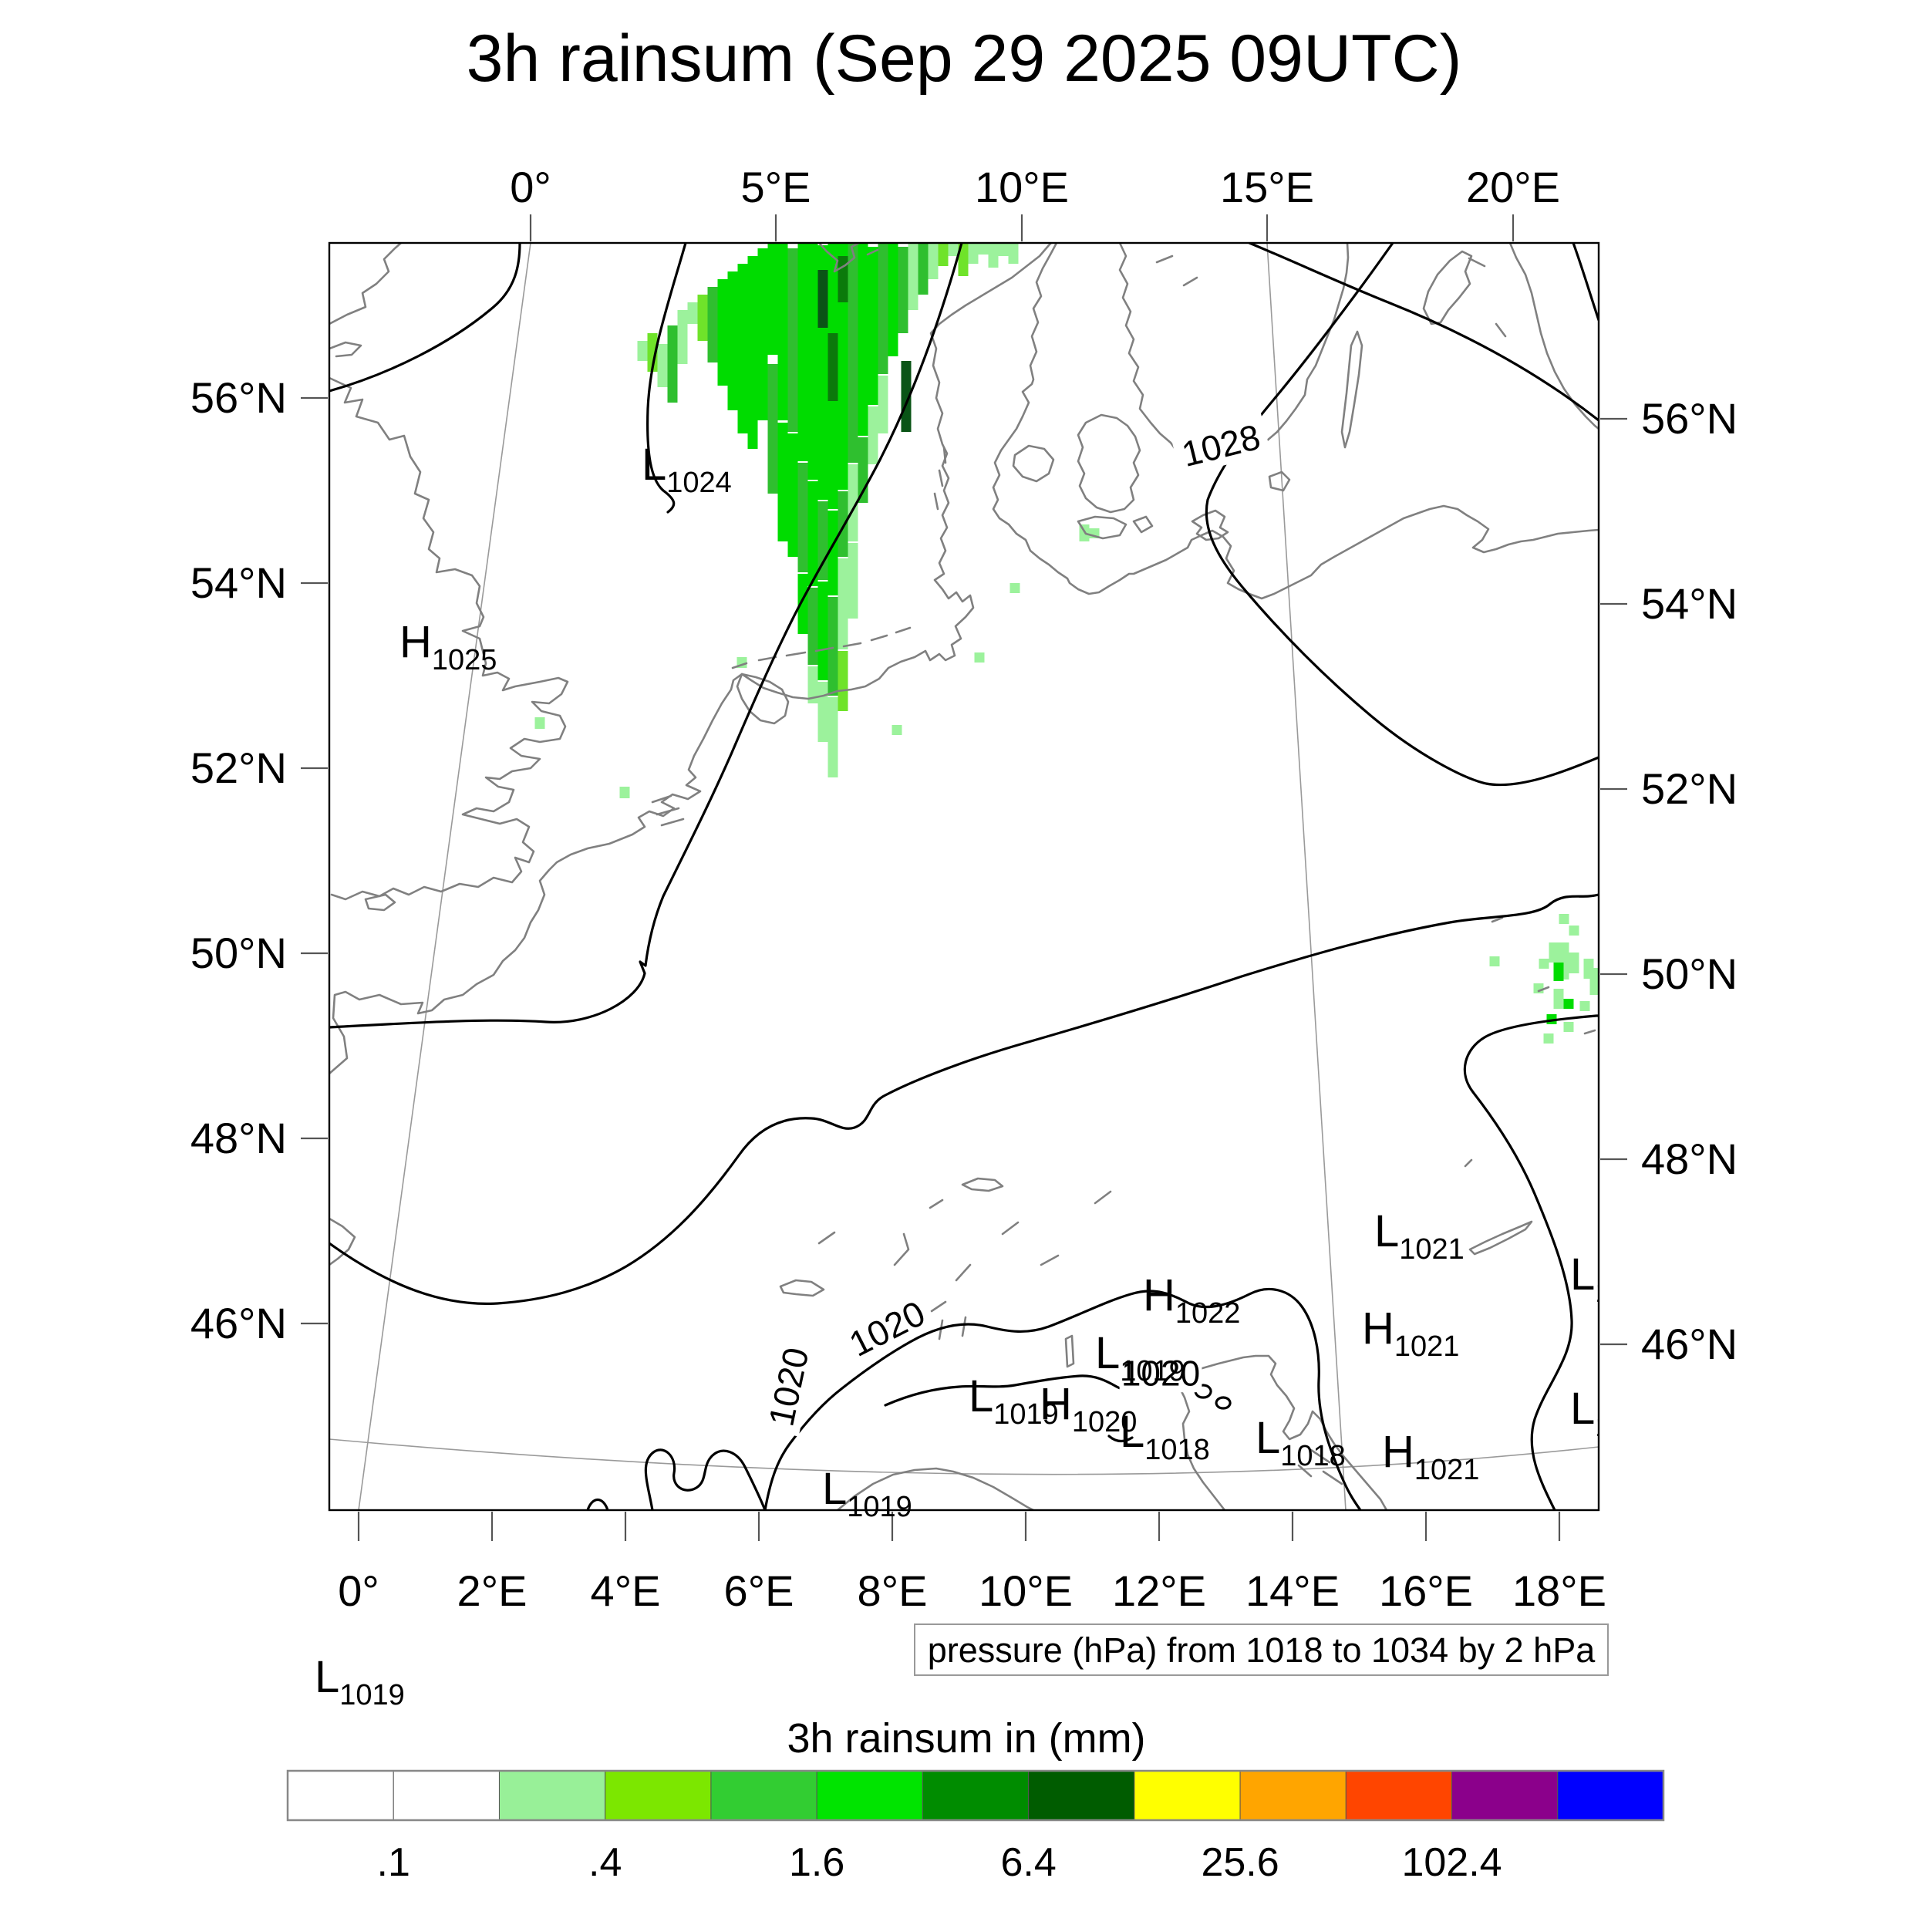  I want to click on lake-balaton, so click(1501, 1238).